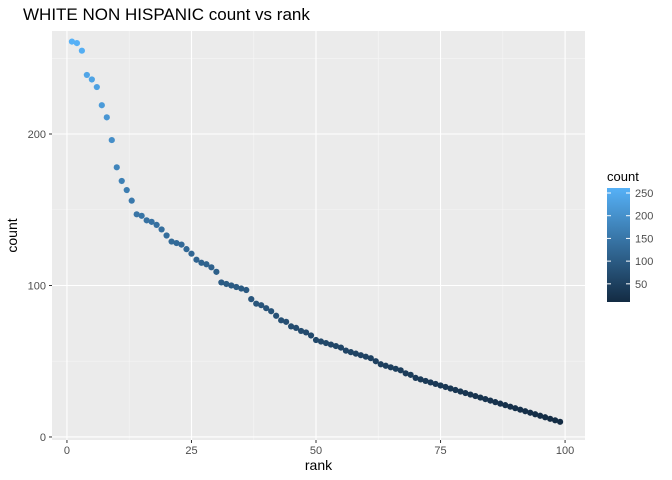  I want to click on x-axis: 0 25 50 75 100, so click(319, 448).